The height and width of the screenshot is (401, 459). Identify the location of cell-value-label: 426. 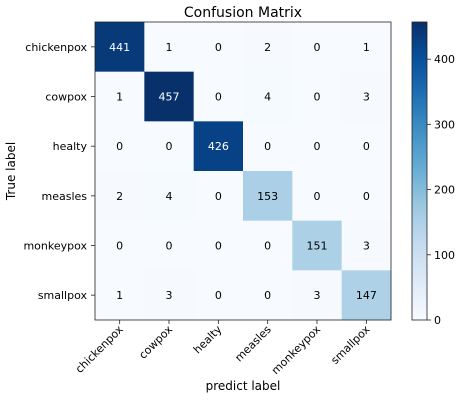
(218, 146).